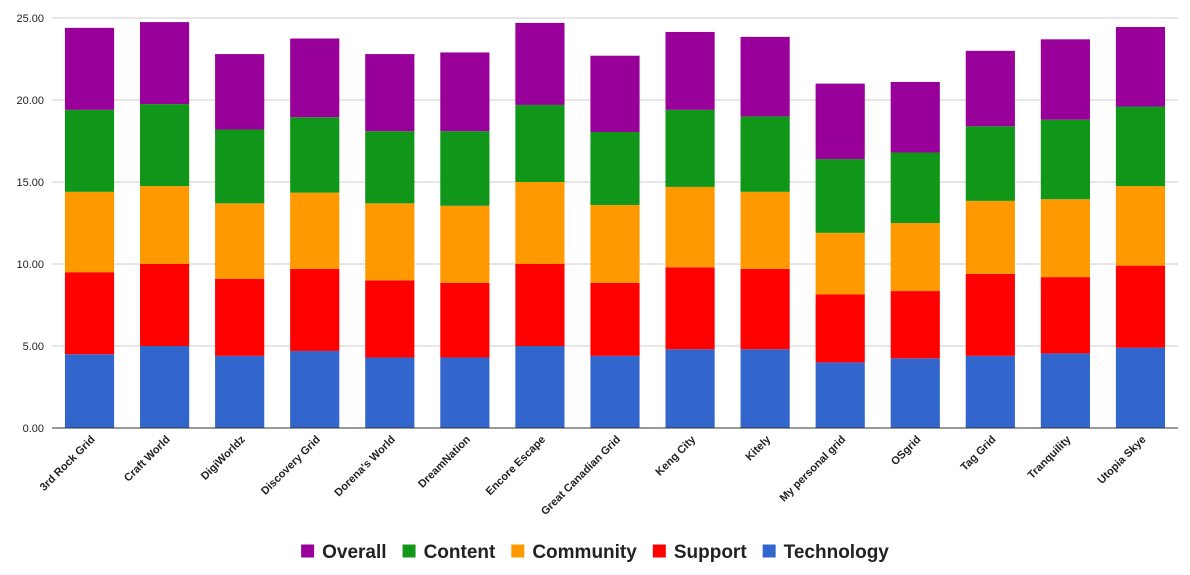 This screenshot has width=1190, height=575. I want to click on bar-discovery-grid-overall, so click(315, 78).